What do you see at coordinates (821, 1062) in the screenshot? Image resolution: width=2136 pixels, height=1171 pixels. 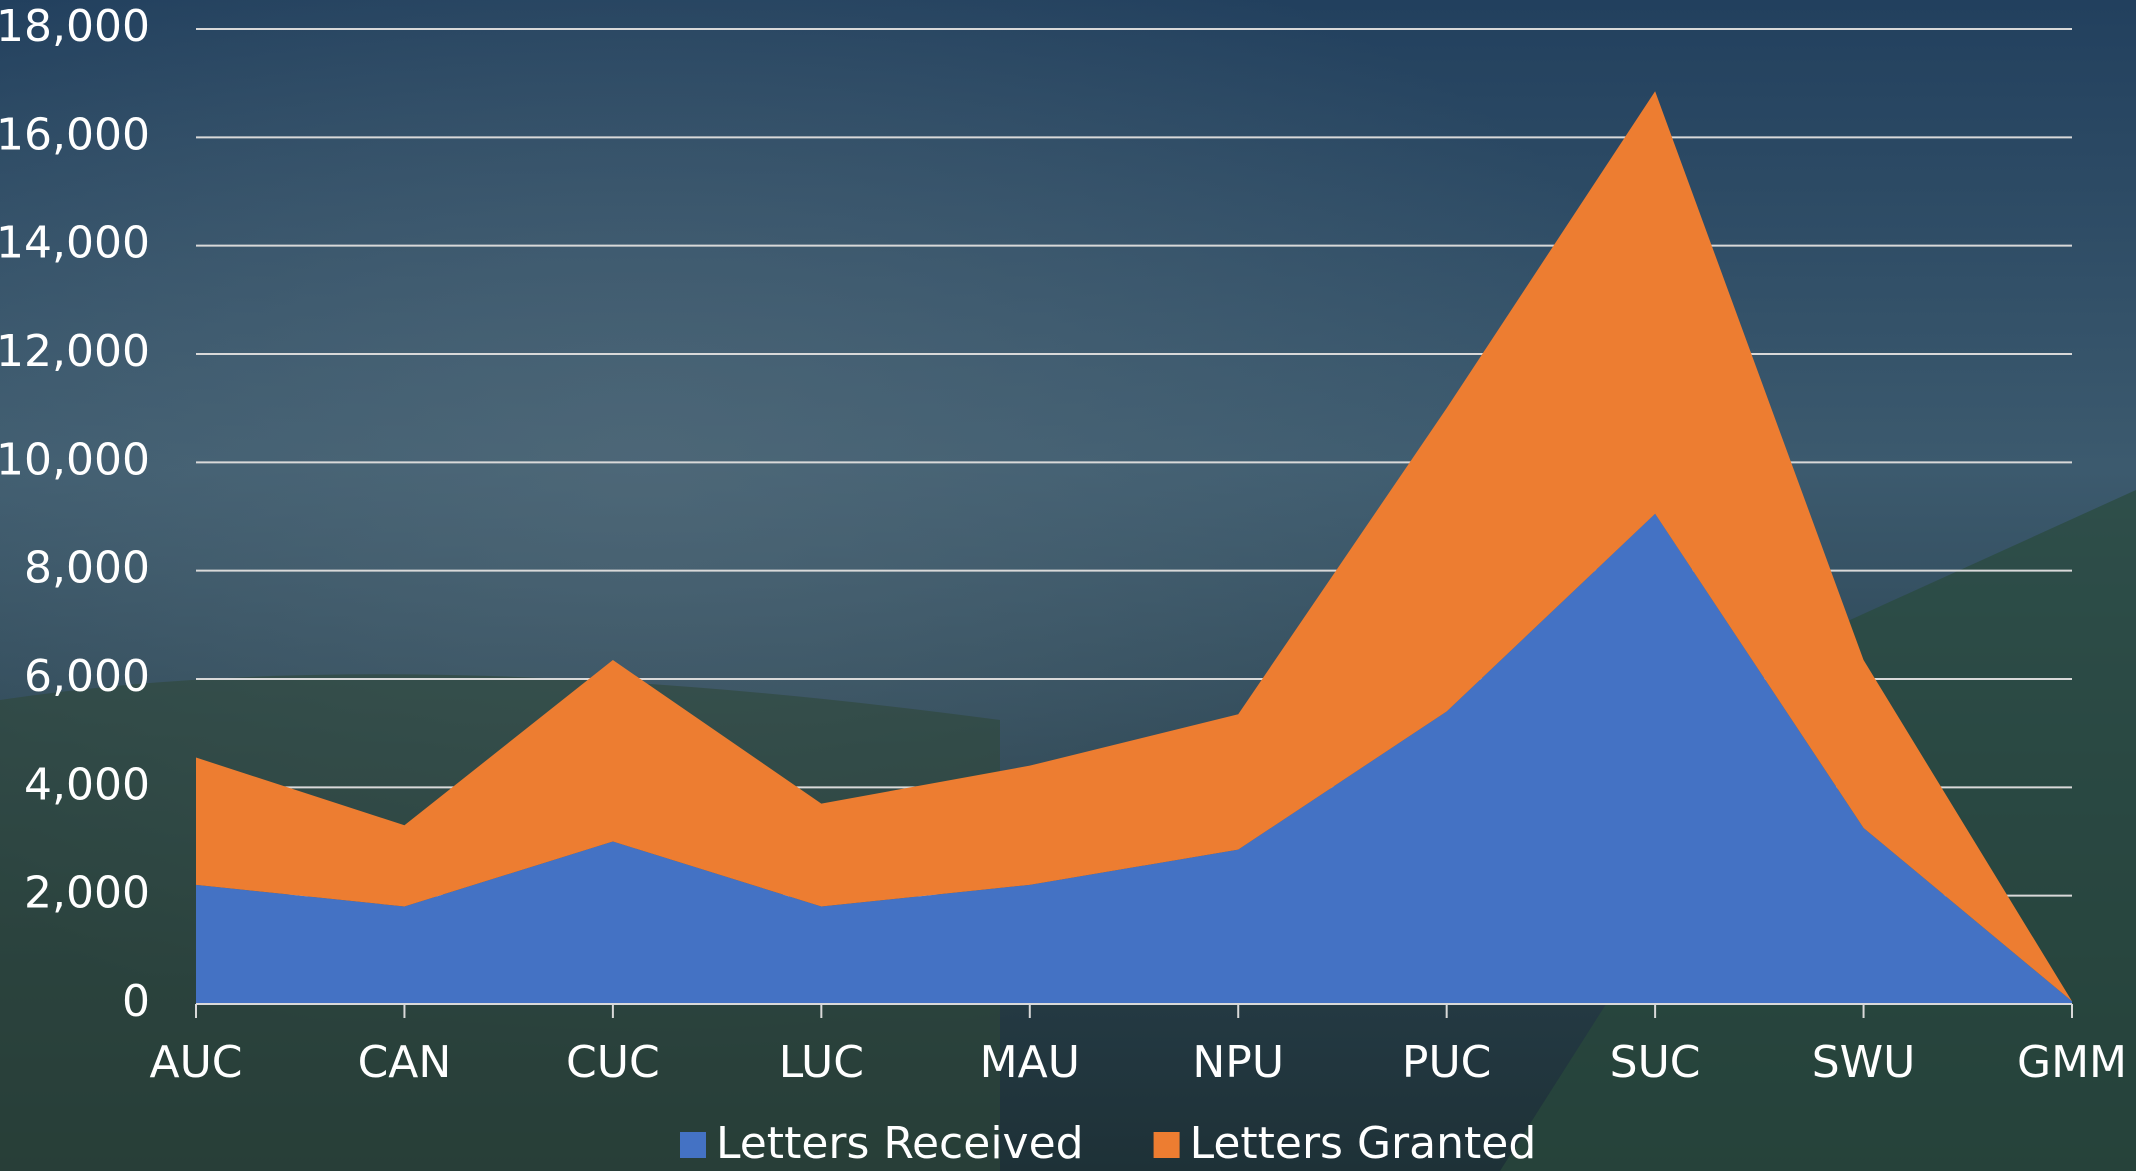 I see `x-tick-label: LUC` at bounding box center [821, 1062].